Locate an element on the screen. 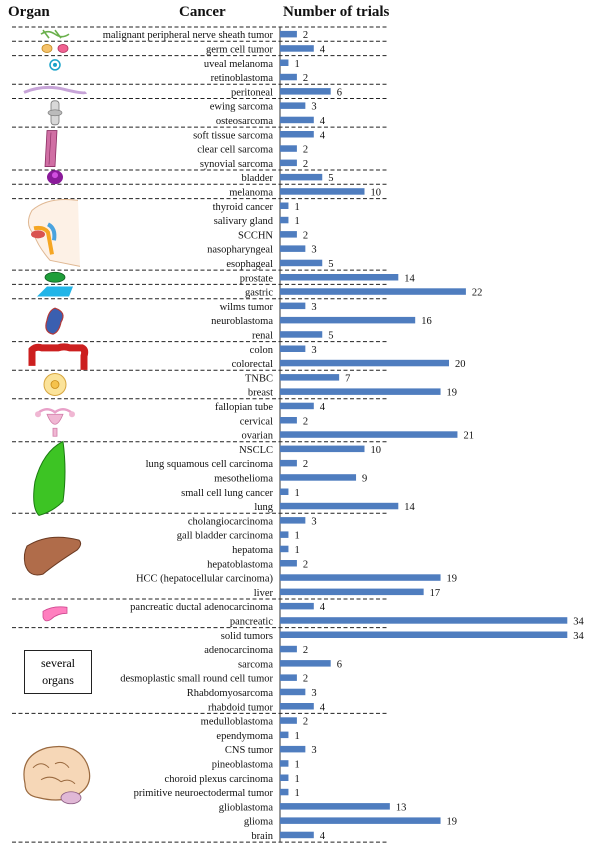 The height and width of the screenshot is (850, 592). cancer-label: pineoblastoma is located at coordinates (243, 764).